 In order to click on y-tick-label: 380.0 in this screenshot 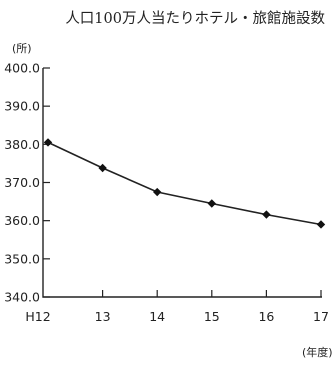, I will do `click(22, 144)`.